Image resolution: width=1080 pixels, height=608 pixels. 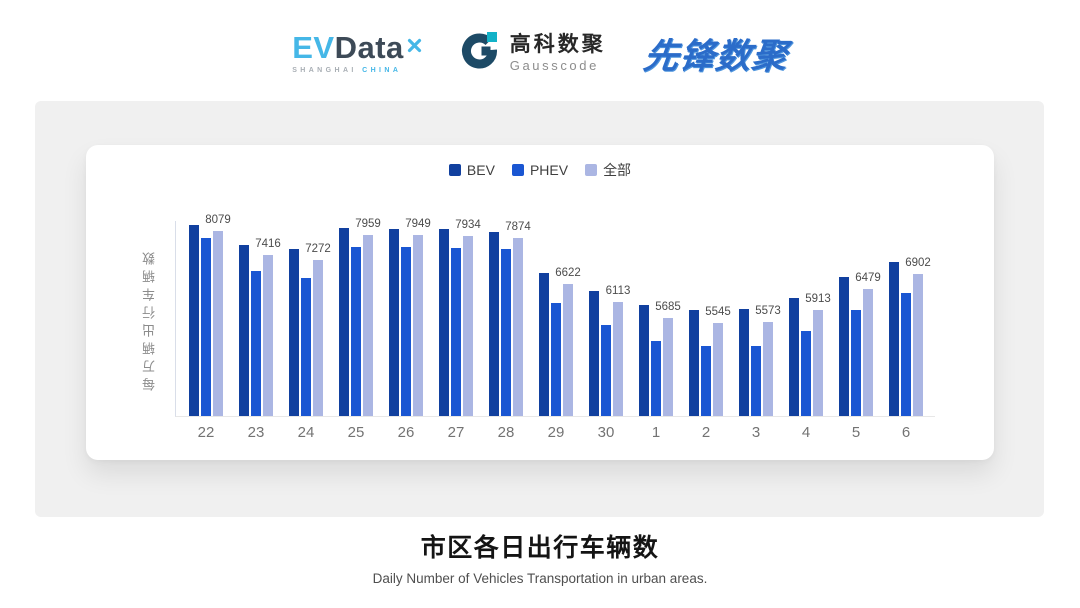 I want to click on x-tick-label-3: 3, so click(x=756, y=432).